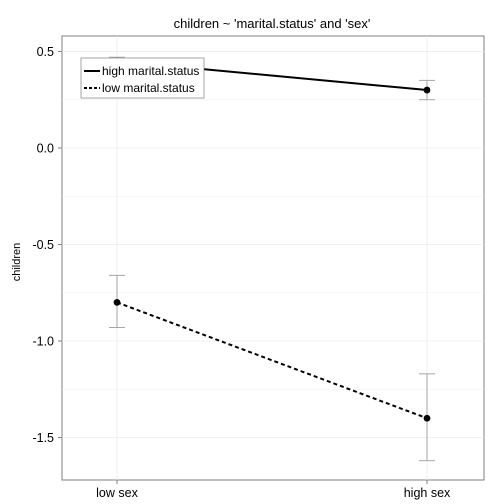 This screenshot has width=504, height=504. What do you see at coordinates (272, 23) in the screenshot?
I see `chart-title: children ~ 'marital.status' and 'sex'` at bounding box center [272, 23].